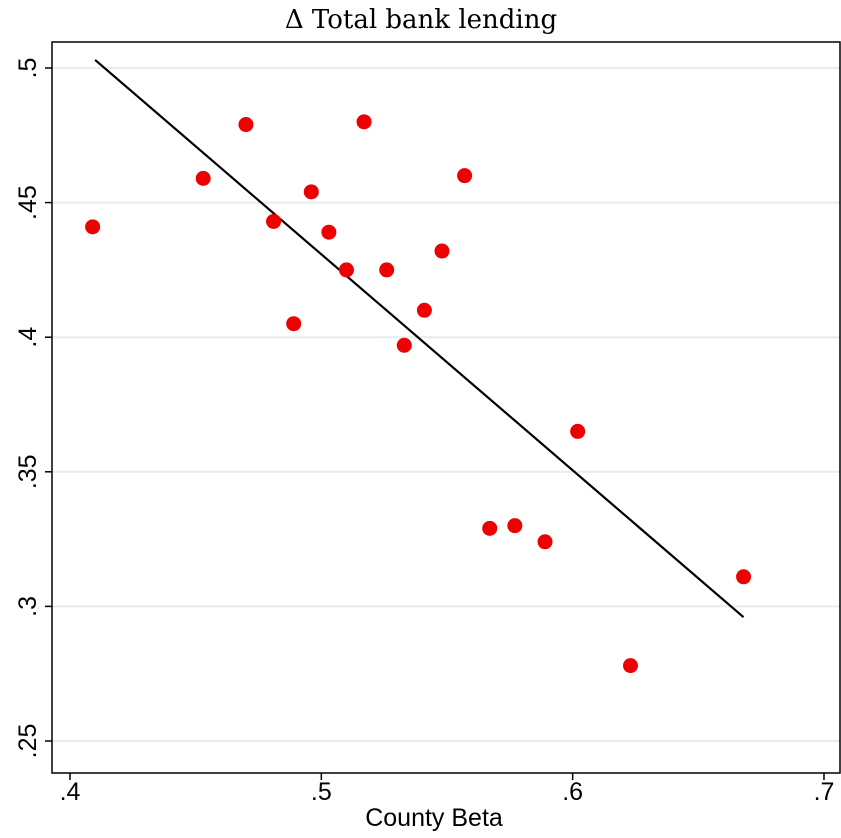 The image size is (841, 838). Describe the element at coordinates (824, 792) in the screenshot. I see `x-tick-label: .7` at that location.